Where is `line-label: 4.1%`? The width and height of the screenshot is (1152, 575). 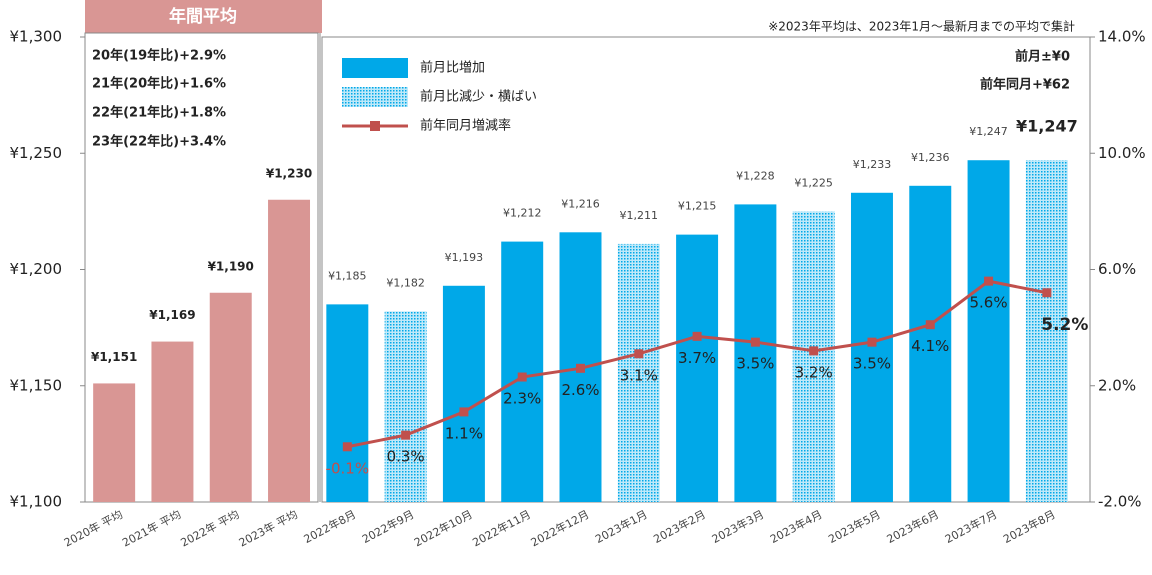
line-label: 4.1% is located at coordinates (930, 346).